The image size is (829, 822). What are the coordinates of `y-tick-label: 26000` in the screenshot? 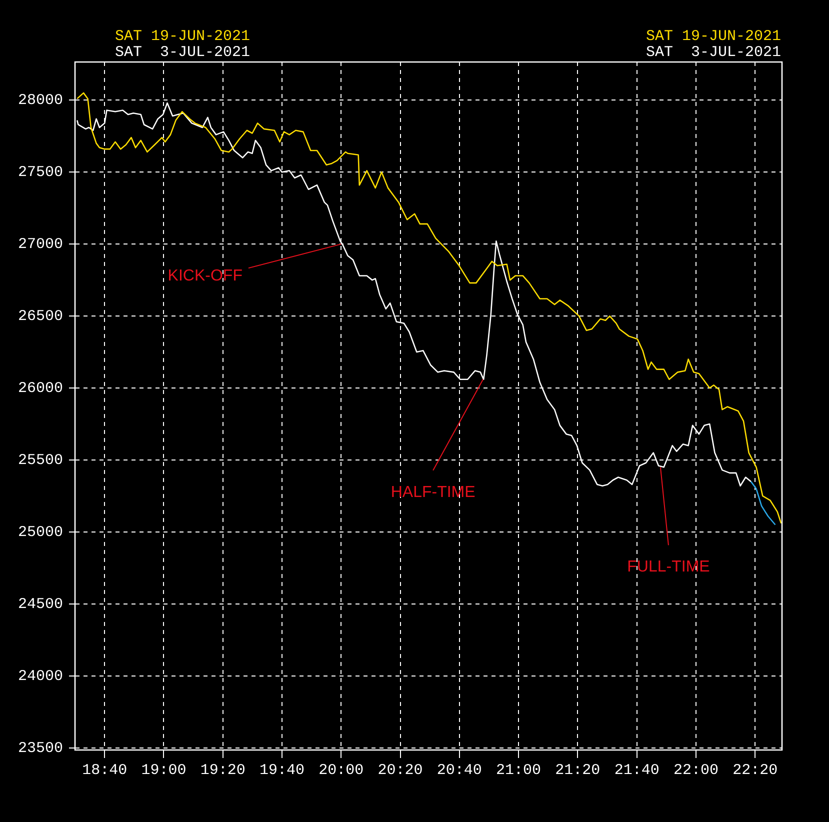 It's located at (41, 388).